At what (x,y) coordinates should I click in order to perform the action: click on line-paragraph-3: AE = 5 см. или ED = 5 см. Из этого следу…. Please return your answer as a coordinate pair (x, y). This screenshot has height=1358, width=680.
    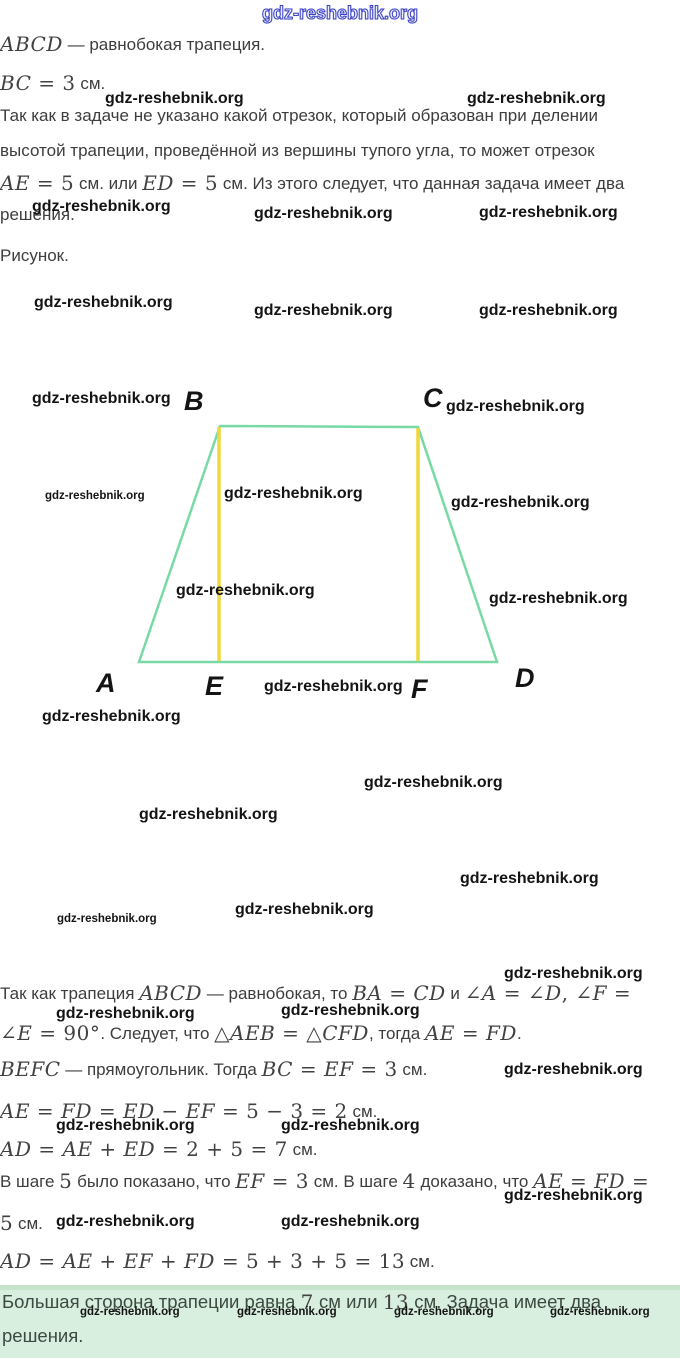
    Looking at the image, I should click on (312, 183).